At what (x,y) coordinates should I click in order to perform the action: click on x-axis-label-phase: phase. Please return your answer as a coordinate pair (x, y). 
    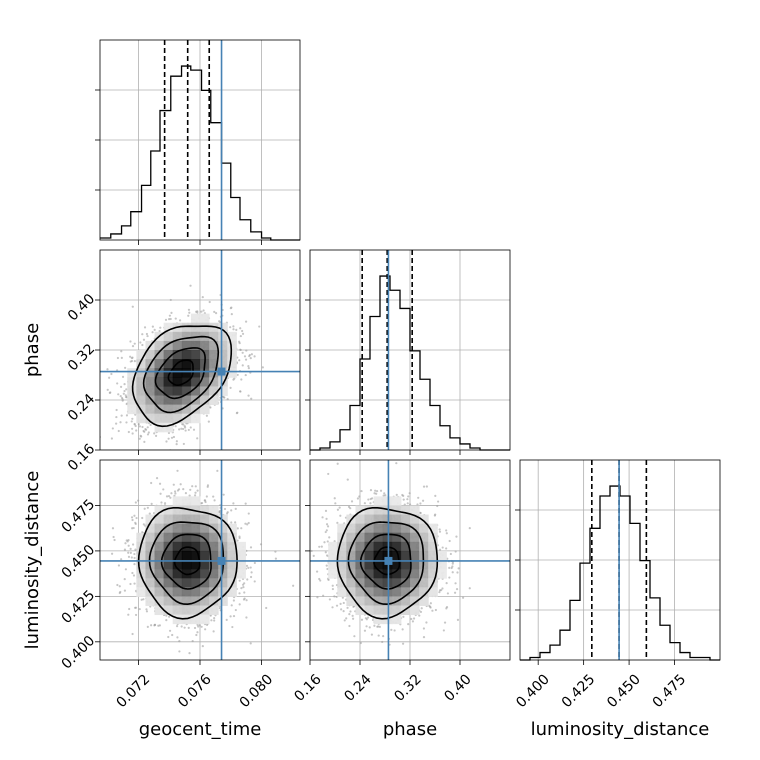
    Looking at the image, I should click on (410, 729).